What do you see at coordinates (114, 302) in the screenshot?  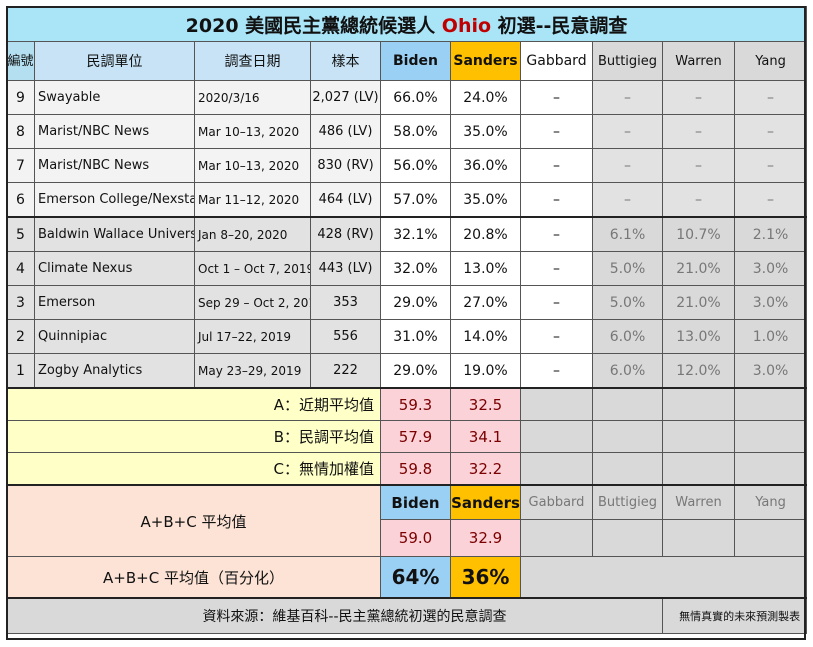 I see `cell-pollster: Emerson` at bounding box center [114, 302].